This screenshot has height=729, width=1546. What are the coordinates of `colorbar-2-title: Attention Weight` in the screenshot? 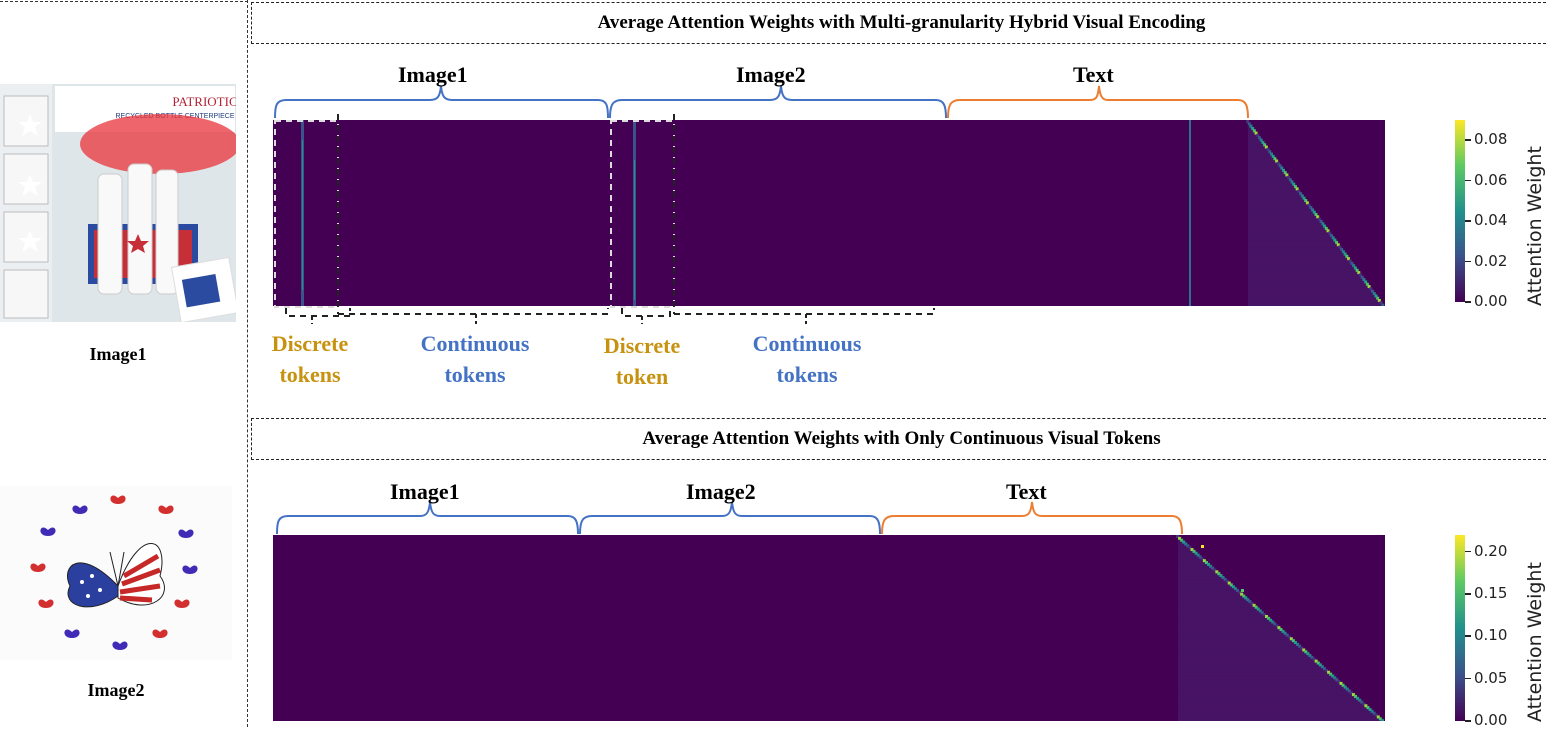 It's located at (1535, 642).